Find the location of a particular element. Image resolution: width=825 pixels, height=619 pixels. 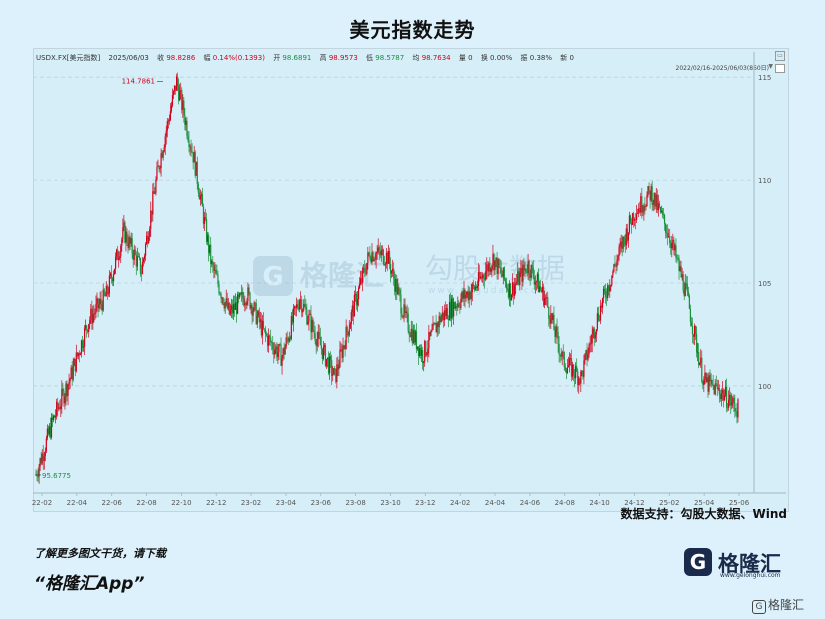

x-tick-label: 25-06 is located at coordinates (739, 503).